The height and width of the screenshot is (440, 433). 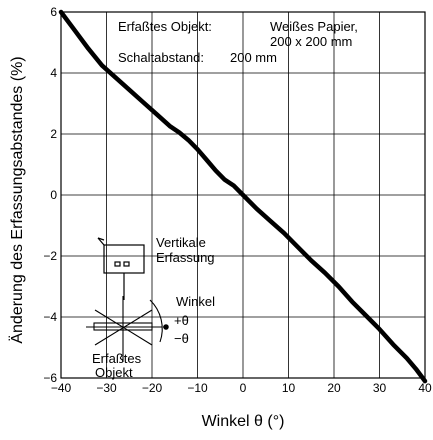 What do you see at coordinates (334, 388) in the screenshot?
I see `x-tick-label: 20` at bounding box center [334, 388].